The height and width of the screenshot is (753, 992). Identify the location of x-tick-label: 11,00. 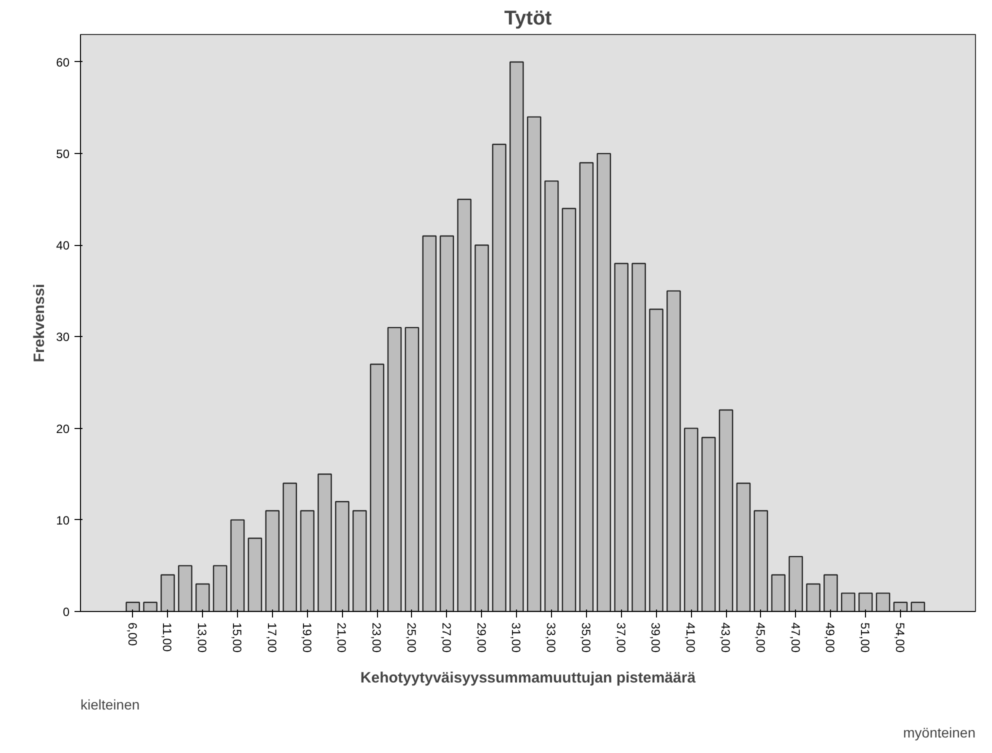
(167, 637).